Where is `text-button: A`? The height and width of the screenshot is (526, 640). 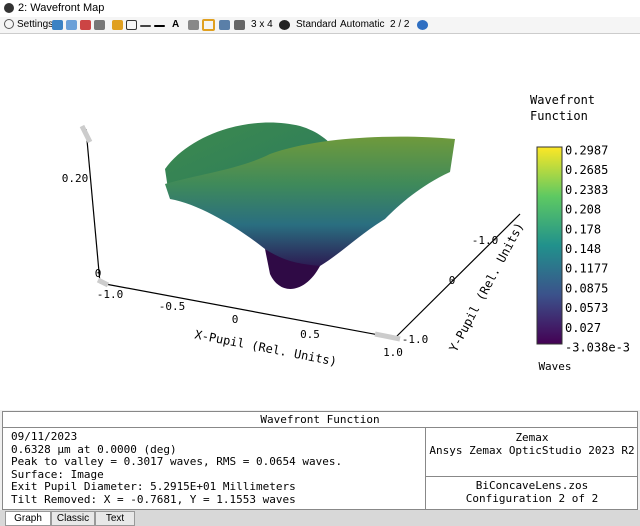 text-button: A is located at coordinates (176, 24).